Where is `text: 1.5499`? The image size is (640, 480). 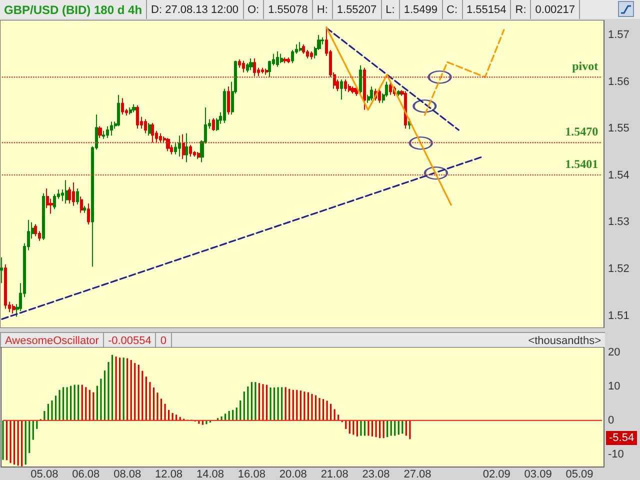 text: 1.5499 is located at coordinates (421, 9).